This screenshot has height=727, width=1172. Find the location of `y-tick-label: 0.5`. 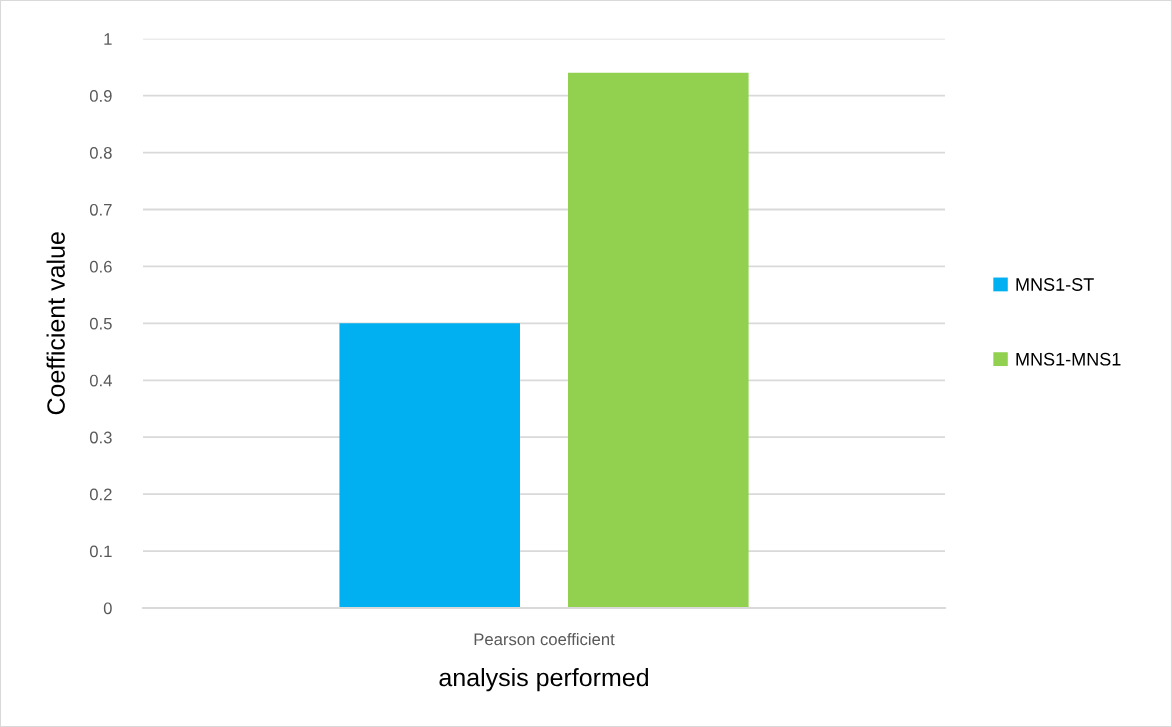

y-tick-label: 0.5 is located at coordinates (100, 323).